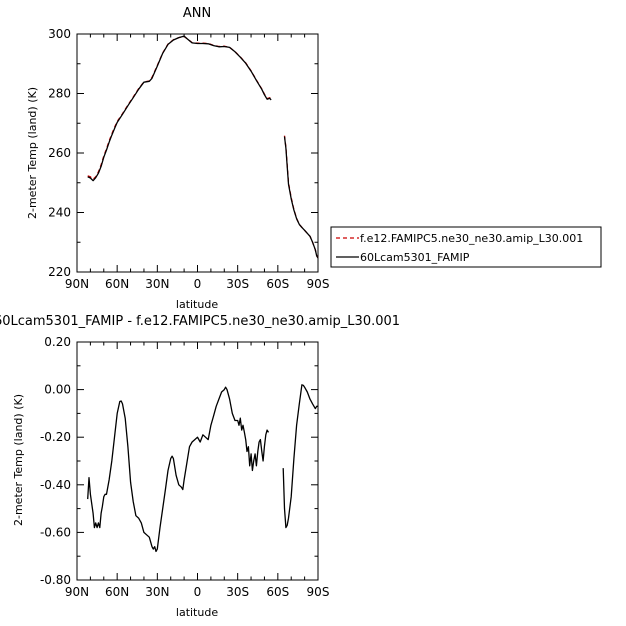  I want to click on y-tick-label: 280, so click(59, 94).